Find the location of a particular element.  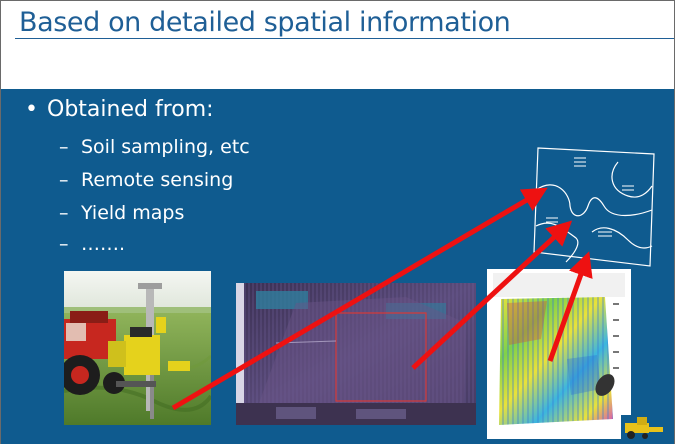

sub-item-soil-sampling: – Soil sampling, etc is located at coordinates (154, 147).